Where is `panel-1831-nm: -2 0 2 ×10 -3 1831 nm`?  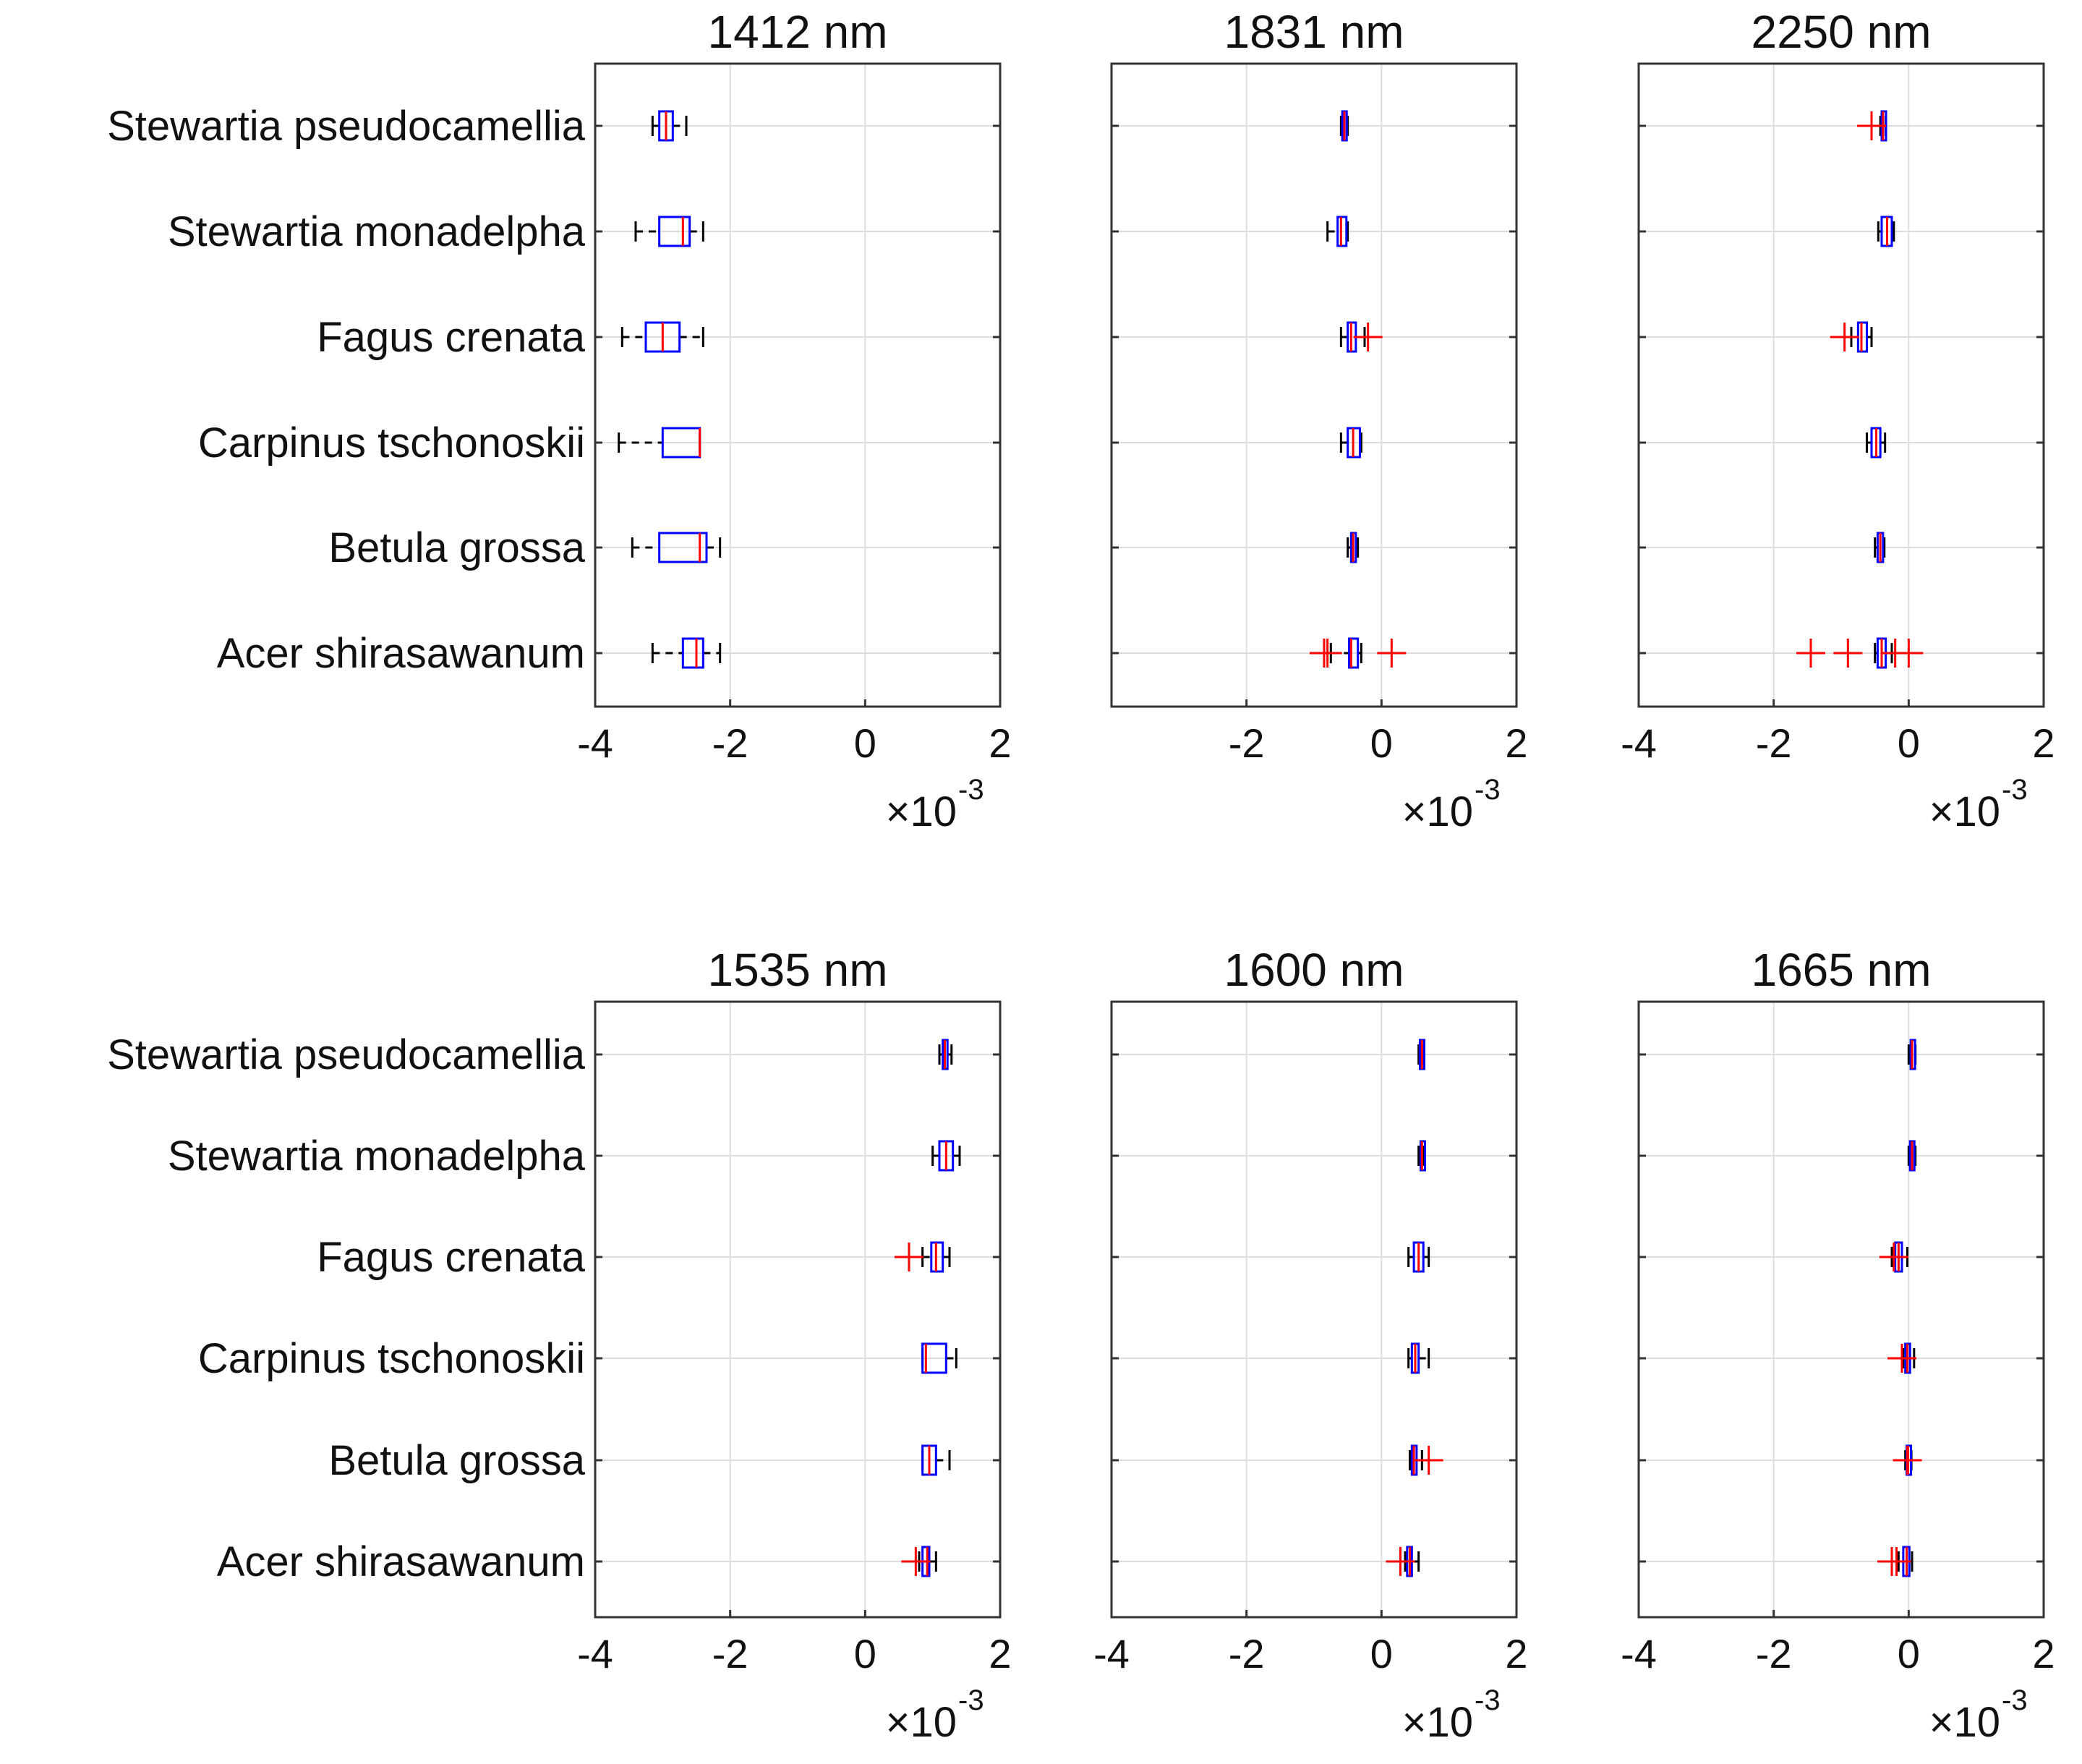 panel-1831-nm: -2 0 2 ×10 -3 1831 nm is located at coordinates (1319, 420).